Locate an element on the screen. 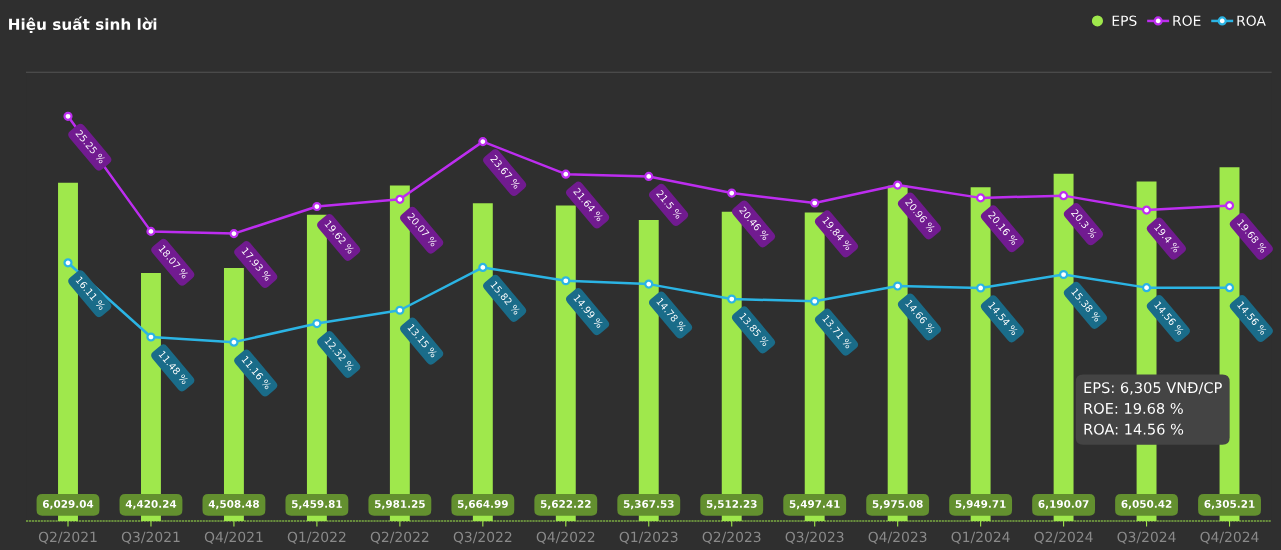 The image size is (1281, 550). x-tick-label: Q2/2021 is located at coordinates (67, 537).